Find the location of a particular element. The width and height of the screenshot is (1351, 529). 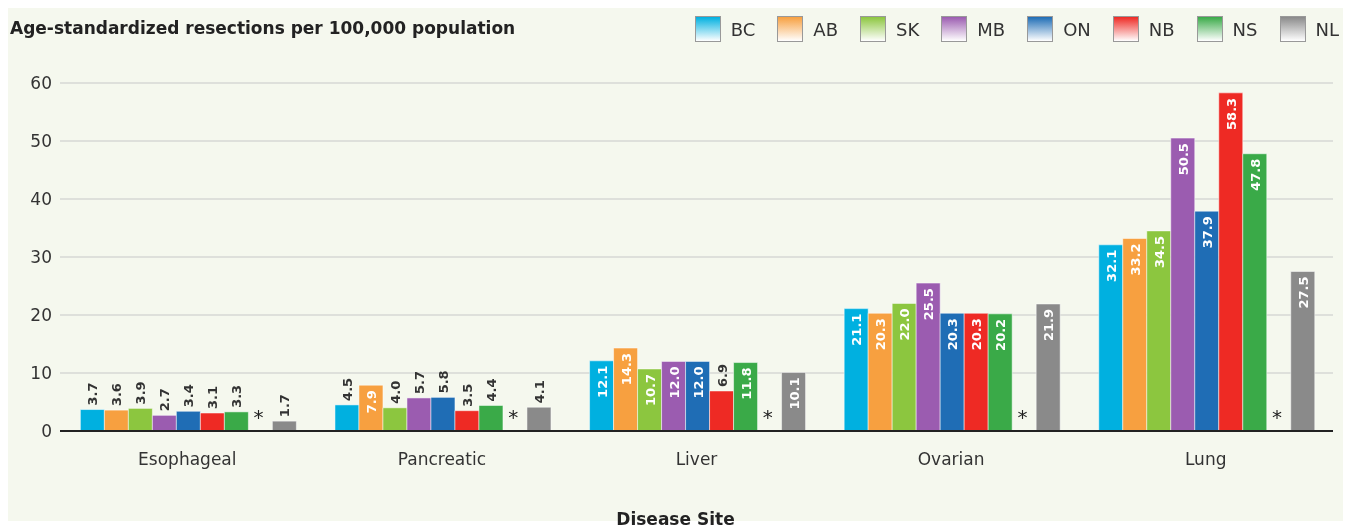

data-label: 3.1 is located at coordinates (213, 397).